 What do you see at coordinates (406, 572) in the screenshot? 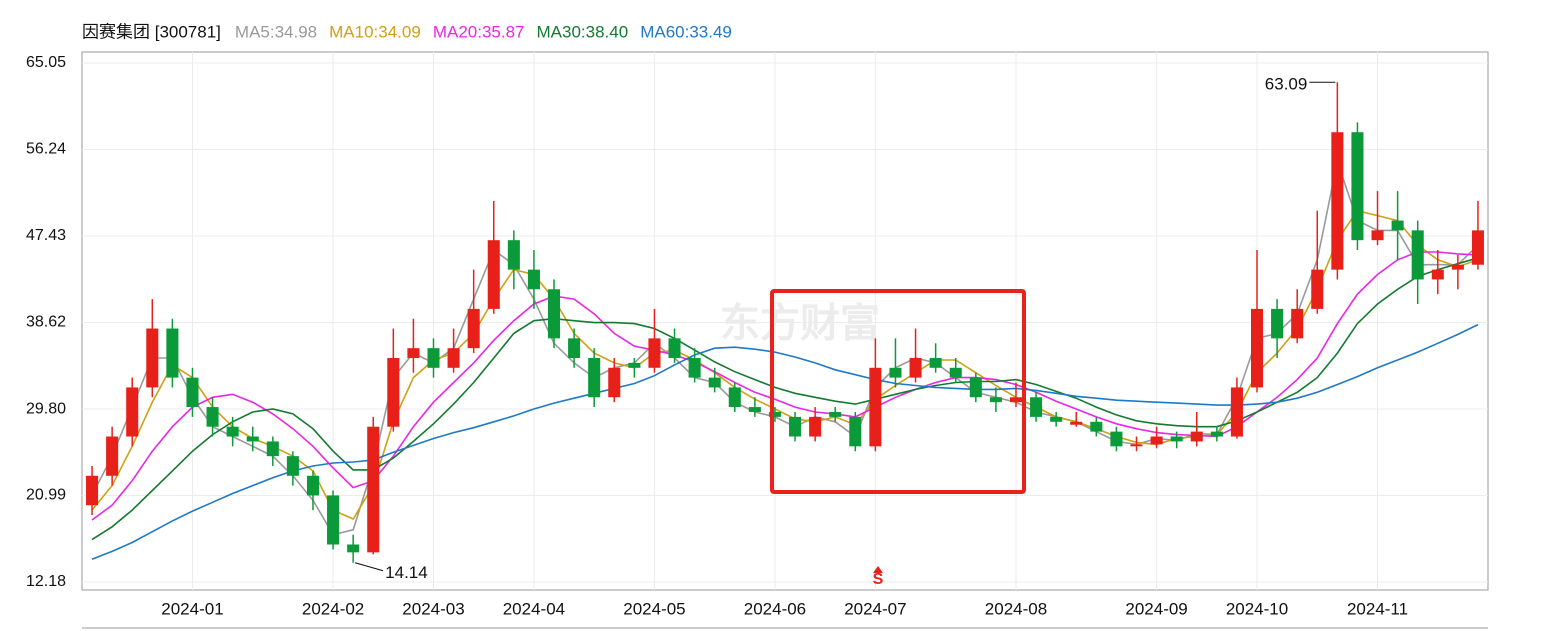
I see `low-label: 14.14` at bounding box center [406, 572].